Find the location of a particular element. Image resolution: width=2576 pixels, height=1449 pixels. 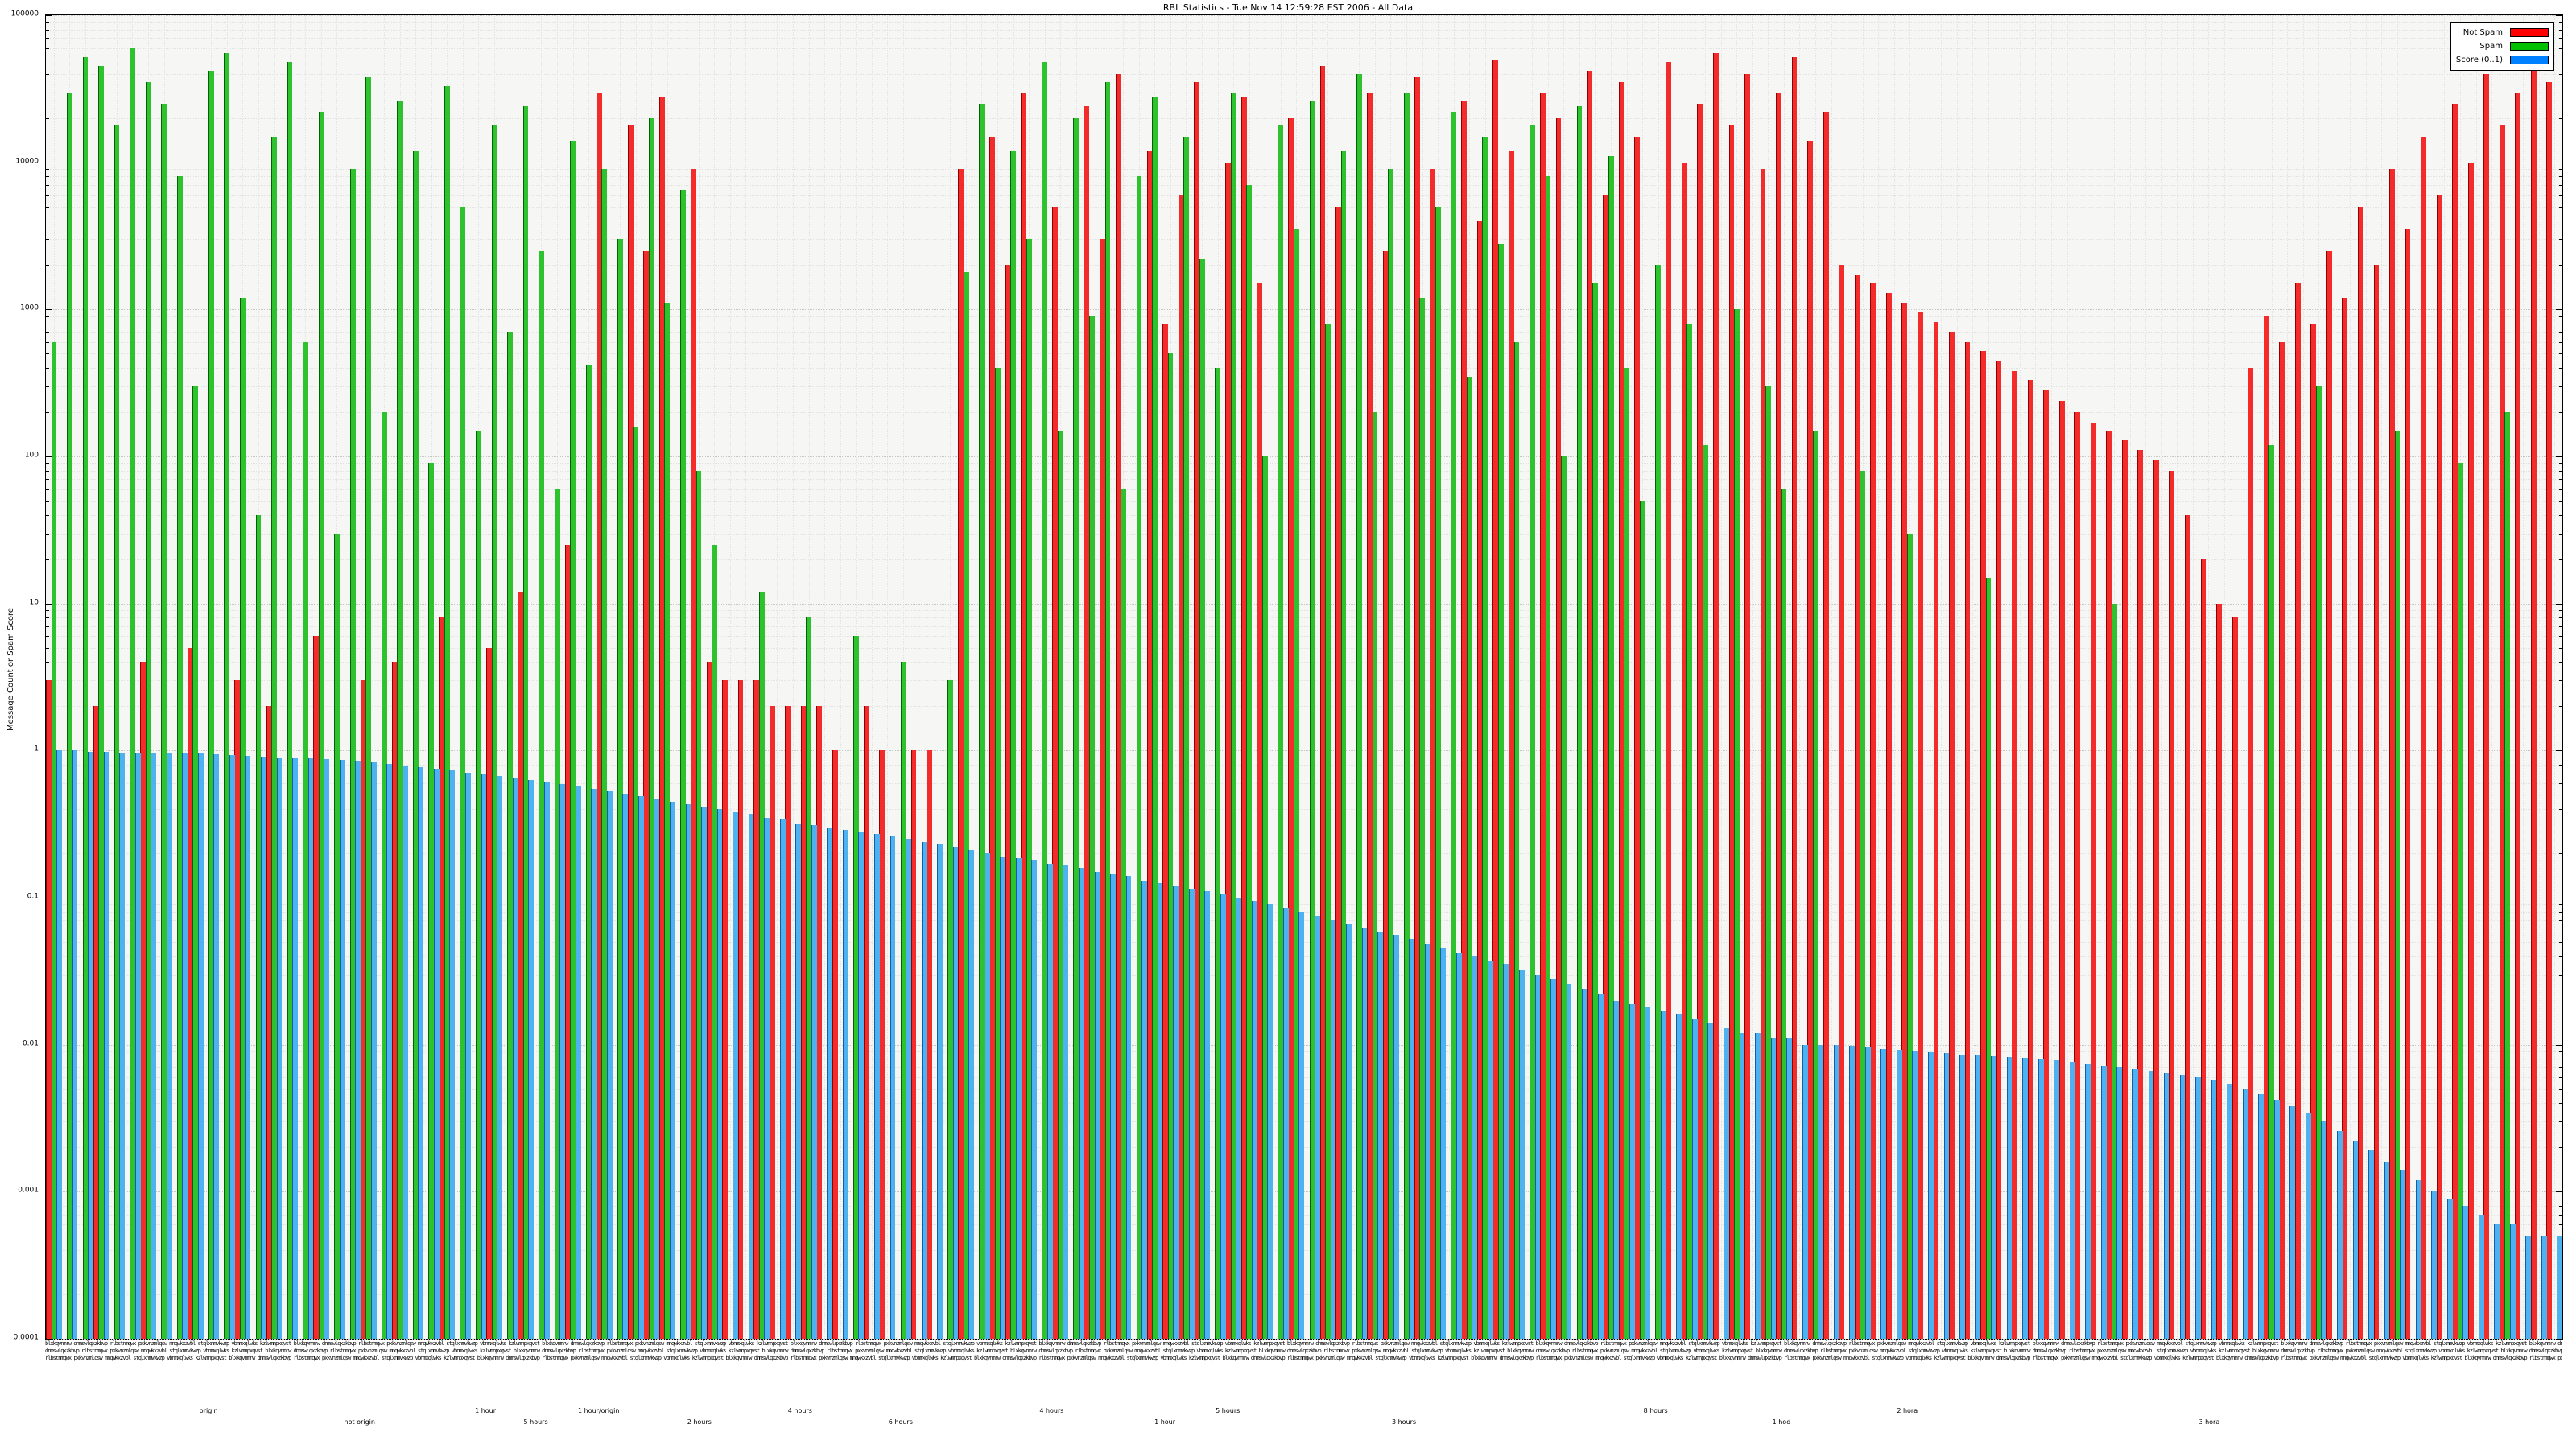

x-sub-label: 4 hours is located at coordinates (799, 1410).